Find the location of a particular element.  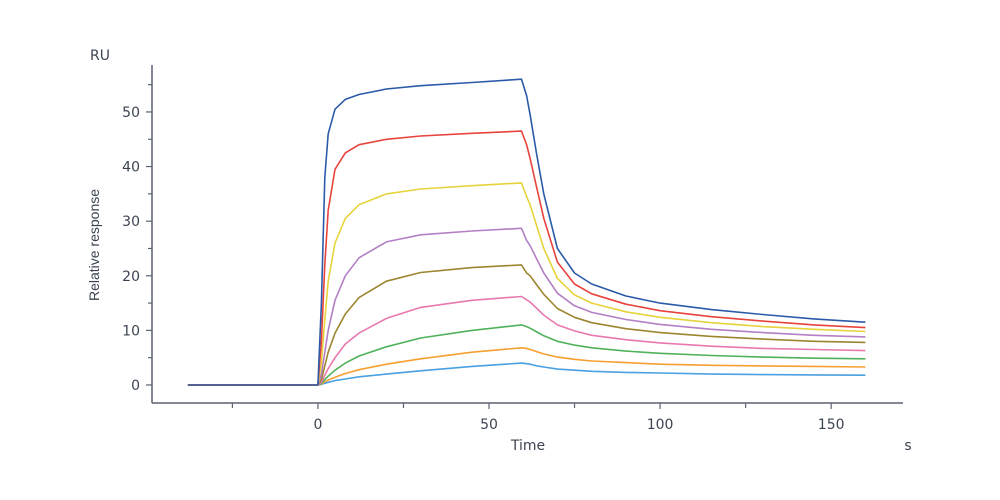

x-tick-label: 100 is located at coordinates (660, 425).